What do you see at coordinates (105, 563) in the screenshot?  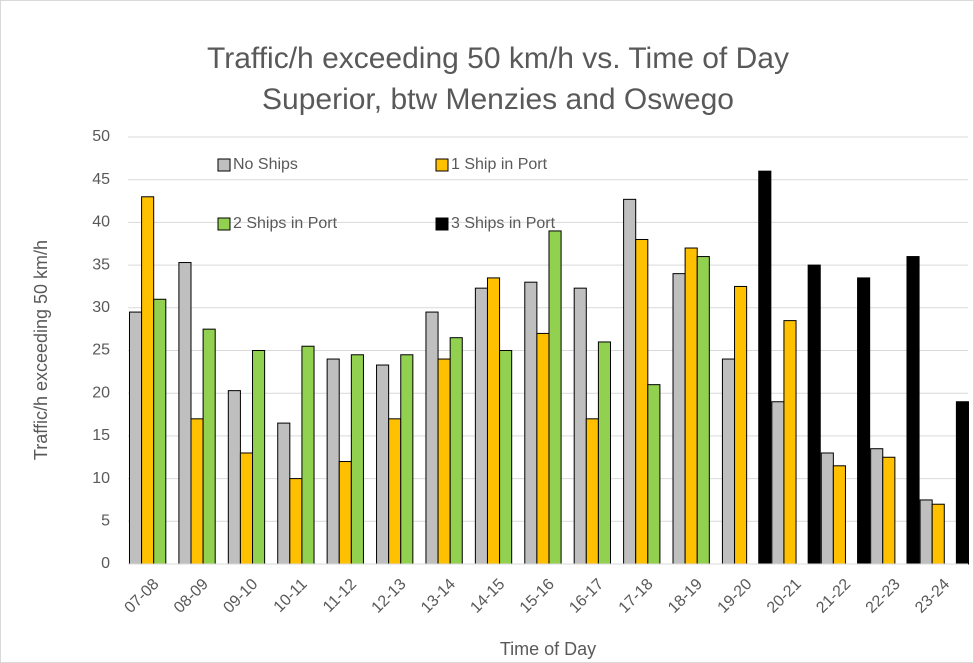 I see `y-tick-label: 0` at bounding box center [105, 563].